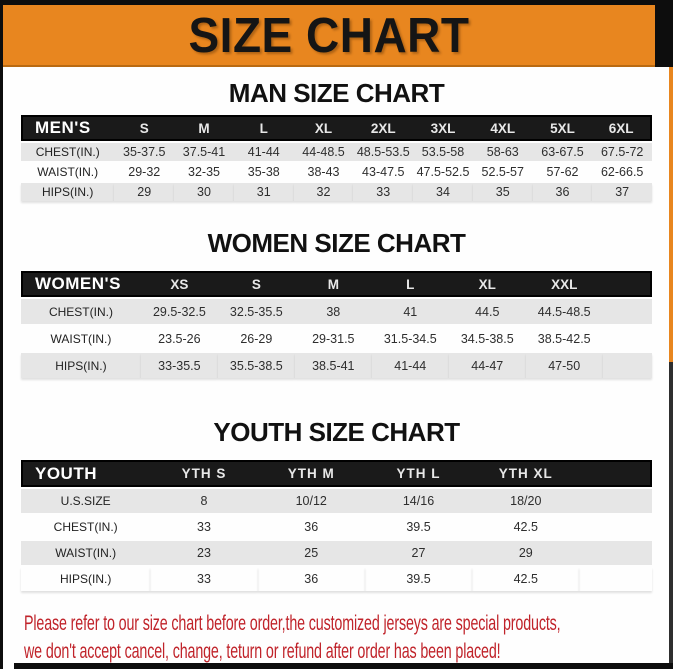 Image resolution: width=673 pixels, height=669 pixels. What do you see at coordinates (1, 334) in the screenshot?
I see `left-border-strip` at bounding box center [1, 334].